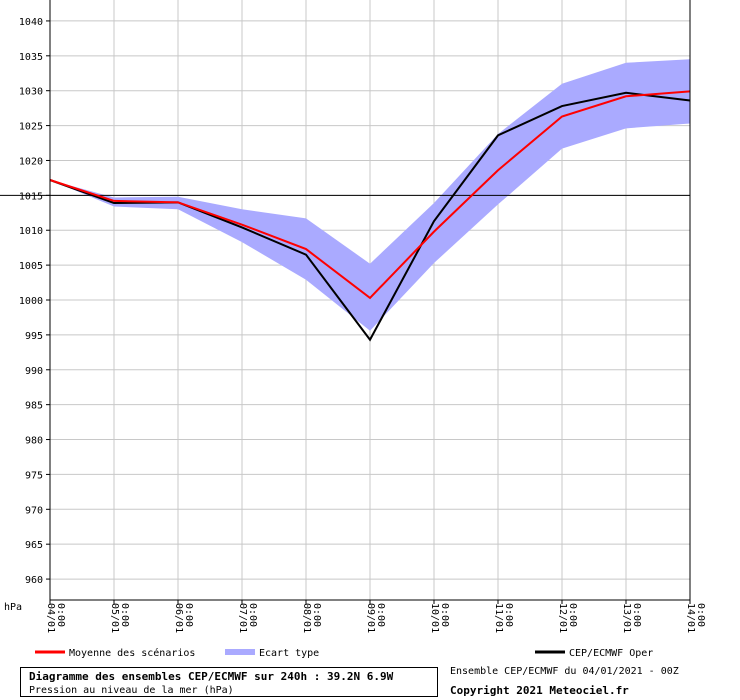  Describe the element at coordinates (131, 690) in the screenshot. I see `chart-subtitle: Pression au niveau de la mer (hPa)` at that location.